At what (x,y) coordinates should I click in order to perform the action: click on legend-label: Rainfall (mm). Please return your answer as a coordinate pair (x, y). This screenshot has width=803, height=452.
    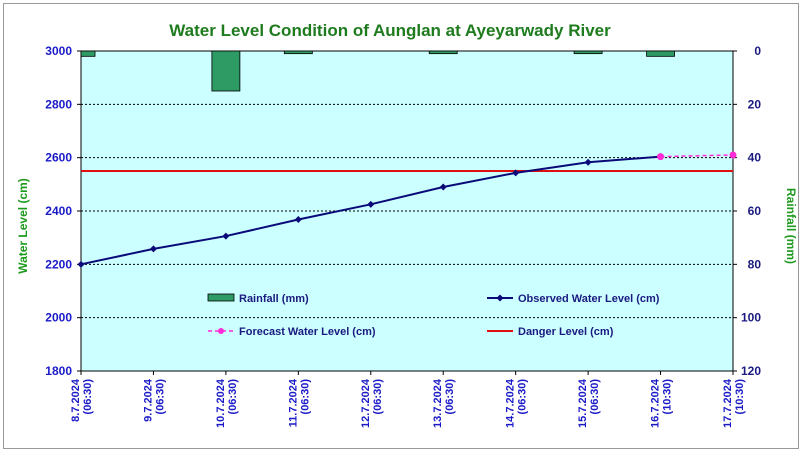
    Looking at the image, I should click on (274, 299).